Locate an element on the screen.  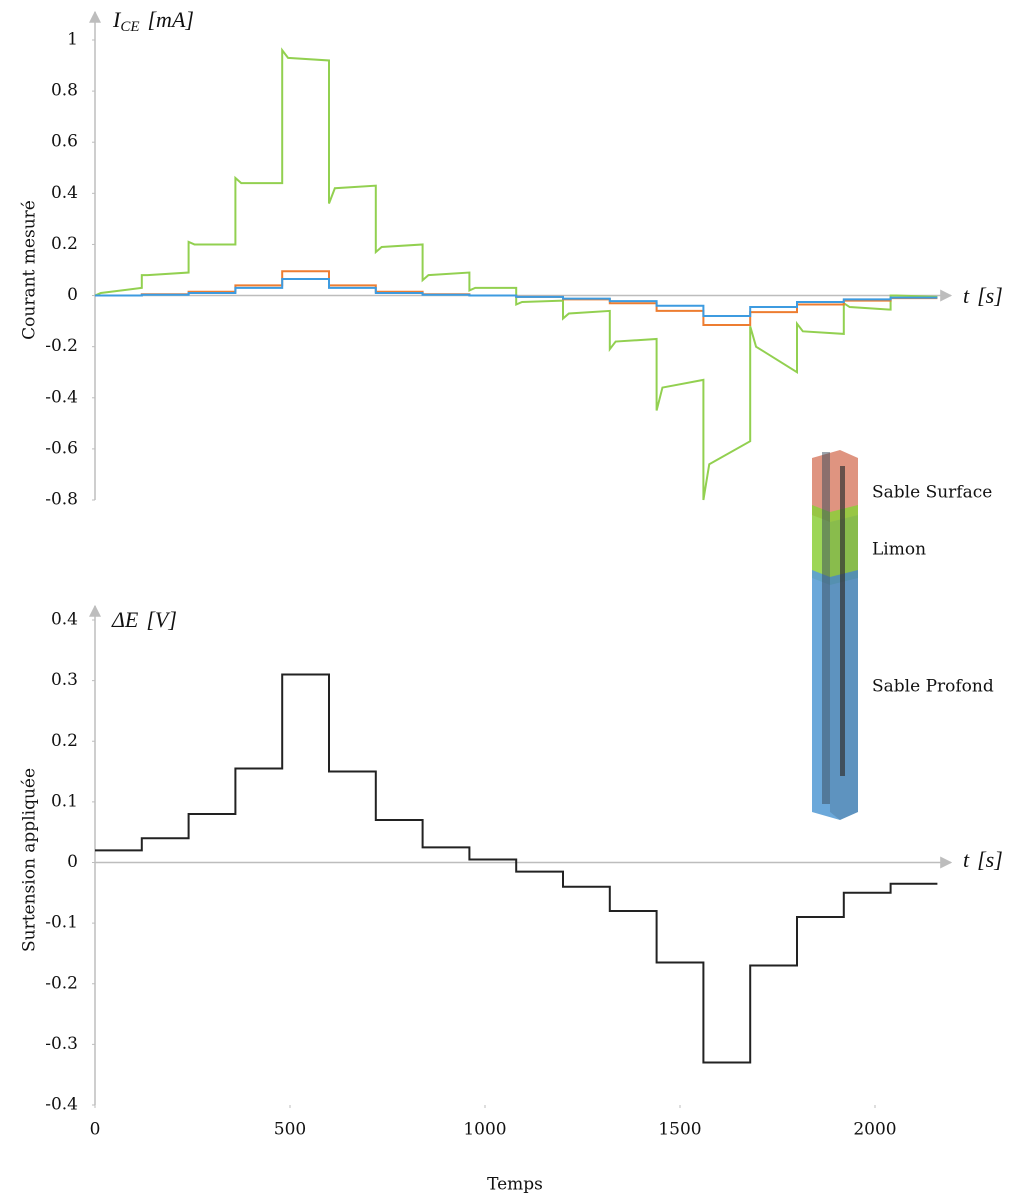
y-tick-label: 0.1 is located at coordinates (64, 801).